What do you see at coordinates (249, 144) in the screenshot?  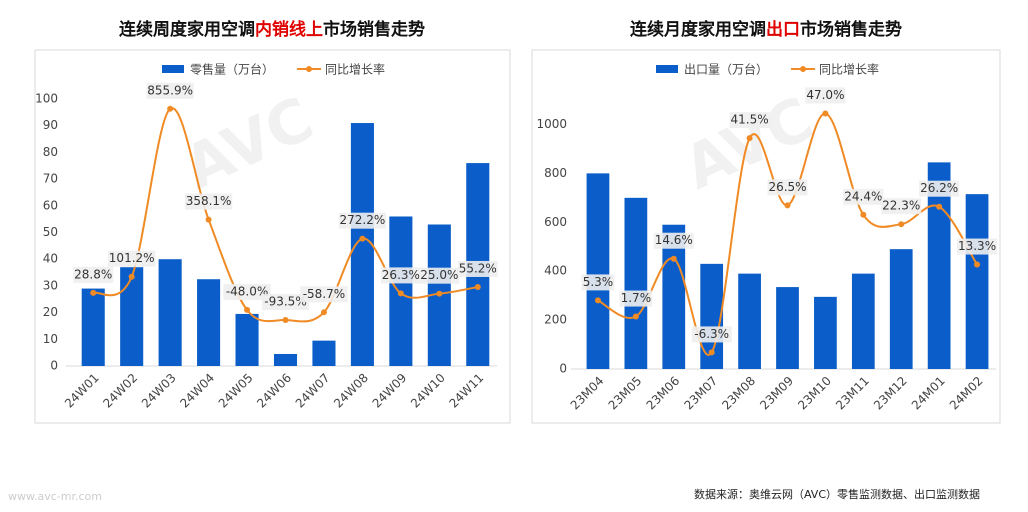 I see `watermark: AVC` at bounding box center [249, 144].